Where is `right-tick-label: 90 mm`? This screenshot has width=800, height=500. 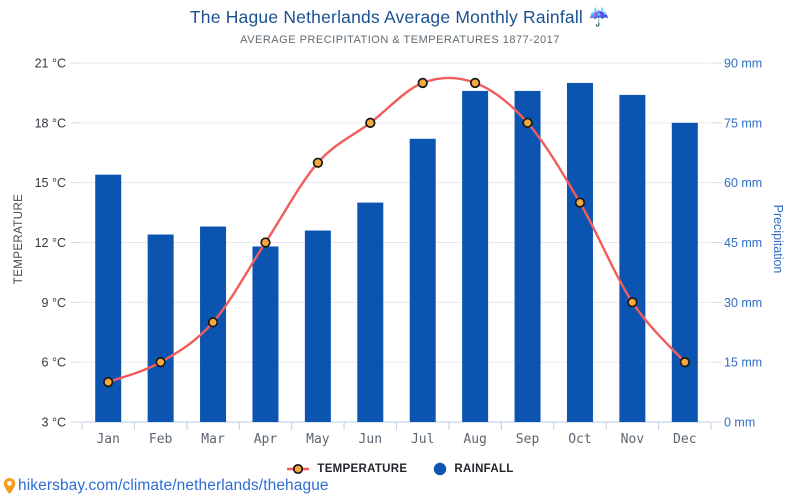 right-tick-label: 90 mm is located at coordinates (743, 64).